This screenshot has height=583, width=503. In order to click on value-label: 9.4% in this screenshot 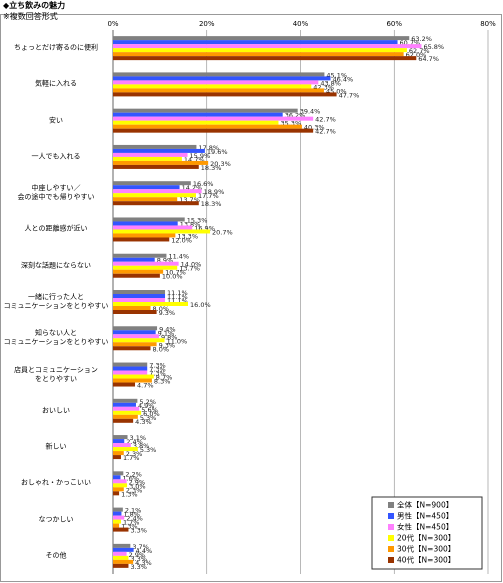, I will do `click(167, 329)`.